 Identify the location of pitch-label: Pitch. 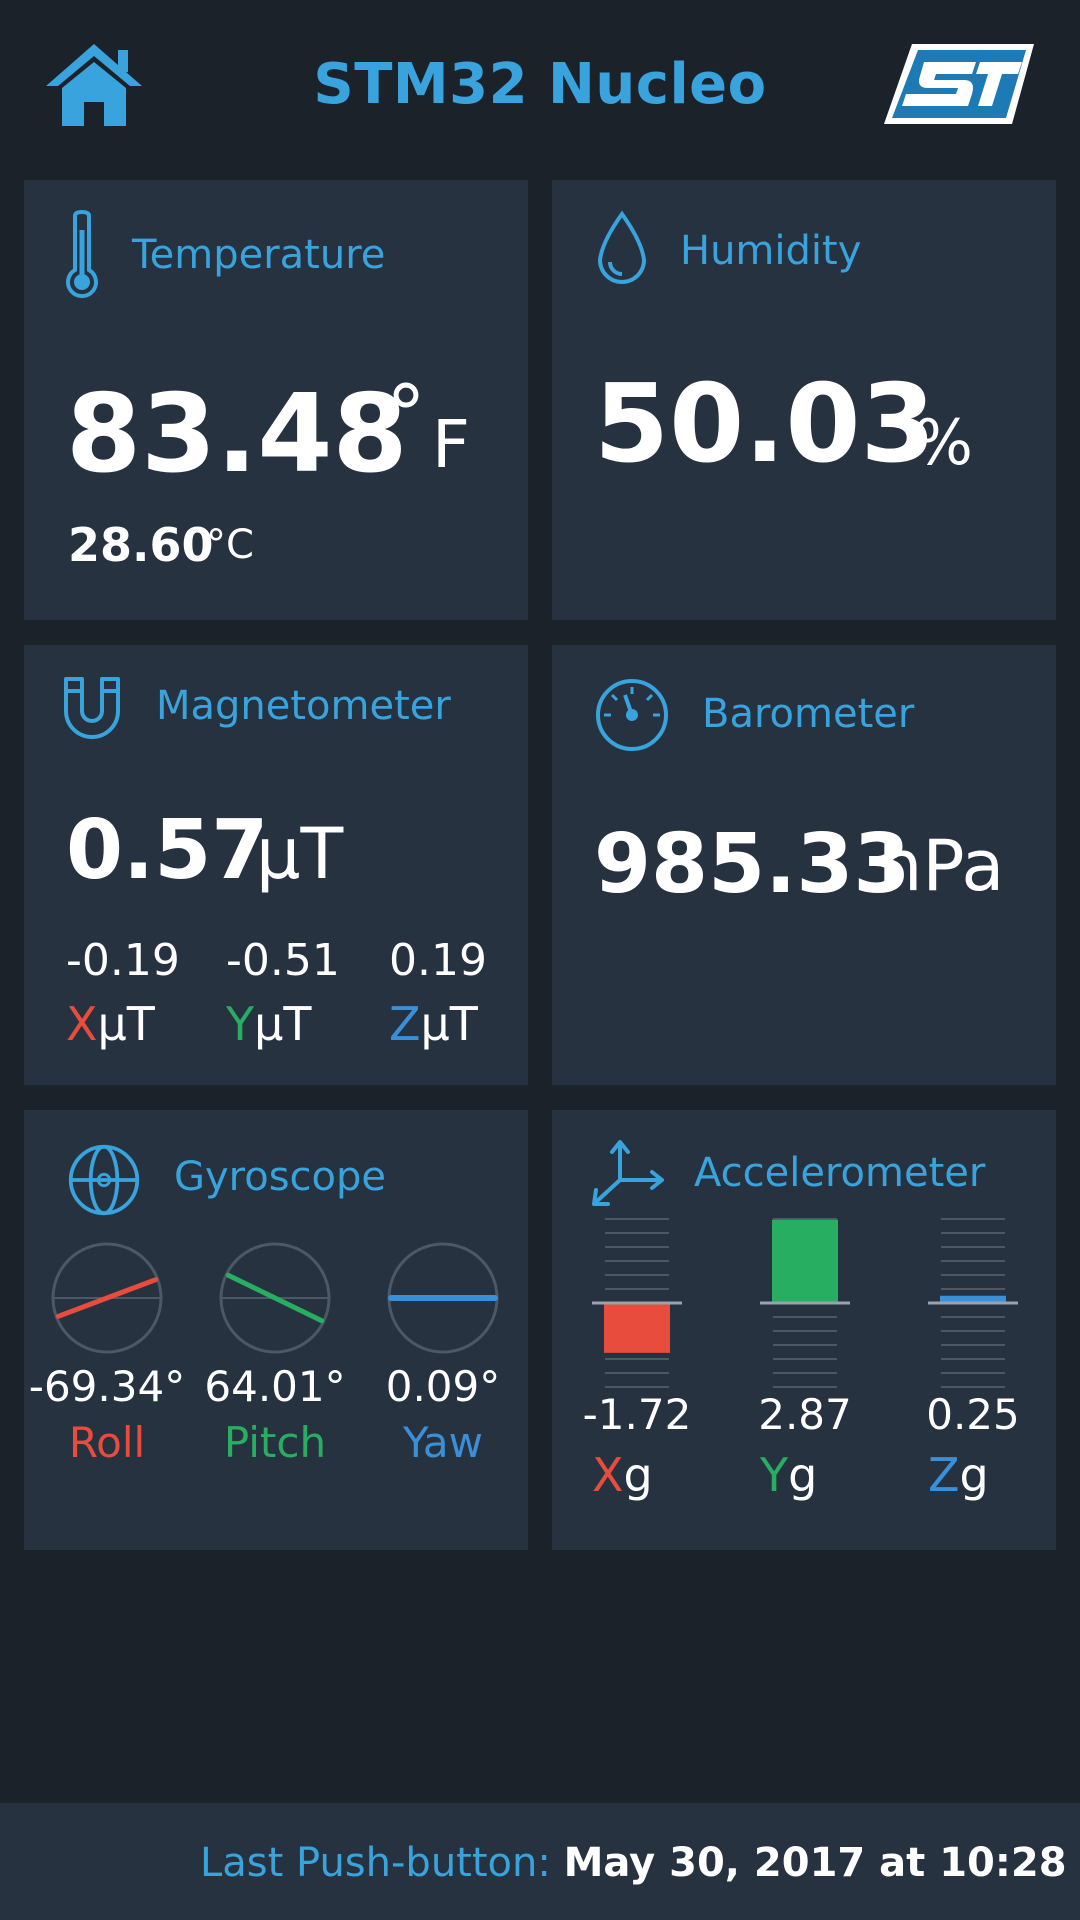
(275, 1442).